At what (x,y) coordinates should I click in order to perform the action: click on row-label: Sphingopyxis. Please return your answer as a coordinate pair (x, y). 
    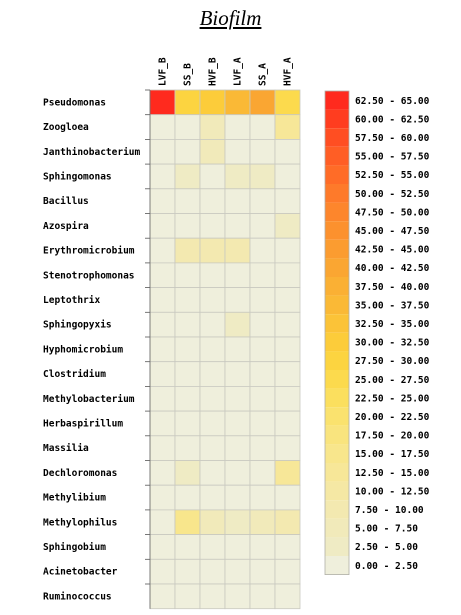
    Looking at the image, I should click on (77, 325).